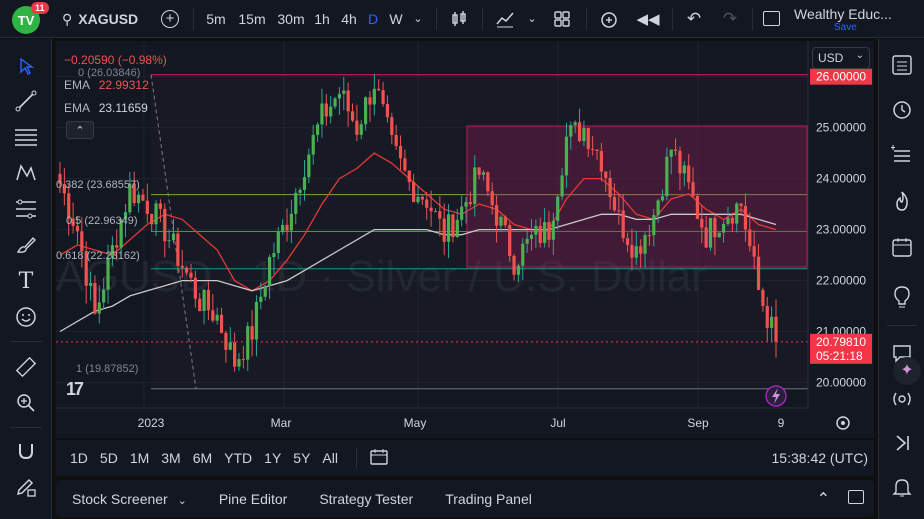 The height and width of the screenshot is (519, 924). What do you see at coordinates (26, 317) in the screenshot?
I see `emoji-tool` at bounding box center [26, 317].